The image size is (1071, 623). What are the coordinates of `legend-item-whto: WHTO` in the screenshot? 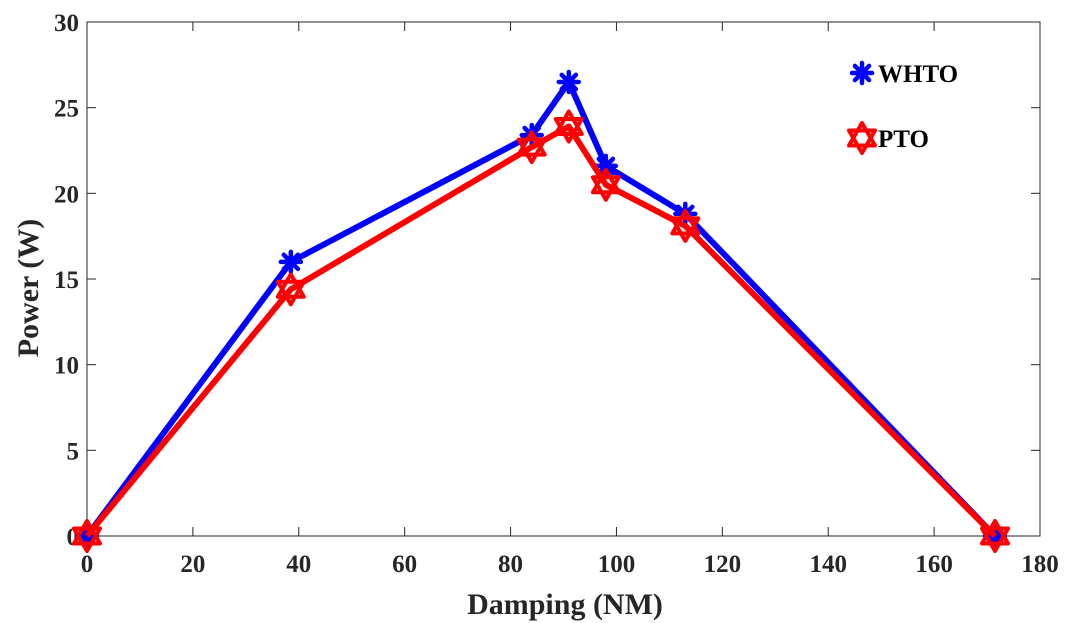 It's located at (903, 74).